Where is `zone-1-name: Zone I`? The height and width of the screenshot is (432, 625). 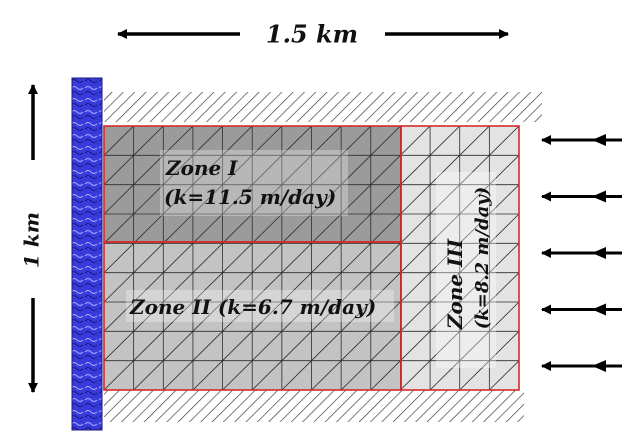 zone-1-name: Zone I is located at coordinates (201, 168).